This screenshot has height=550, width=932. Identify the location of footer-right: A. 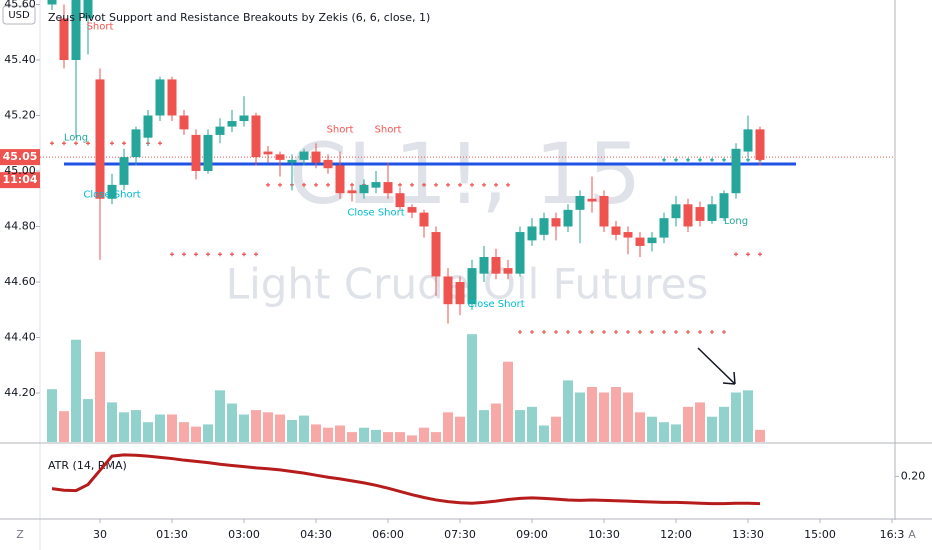
(912, 534).